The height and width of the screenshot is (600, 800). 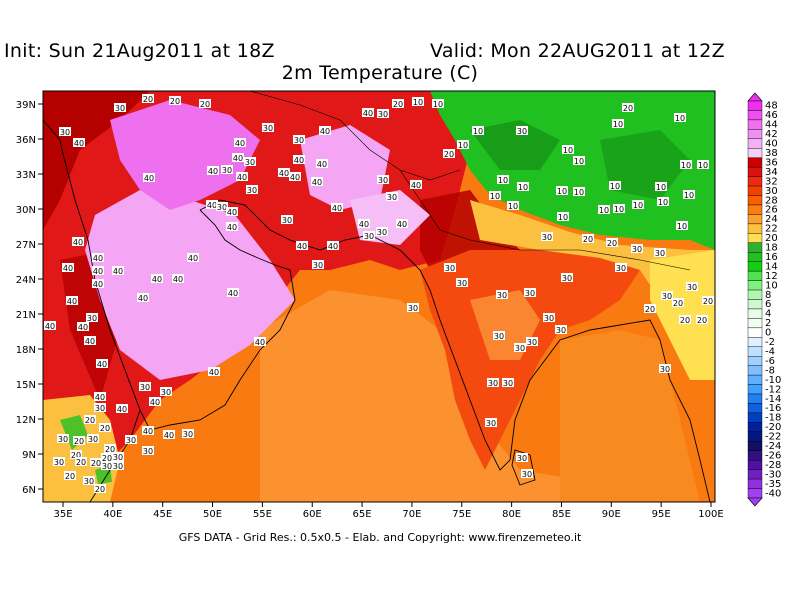 What do you see at coordinates (771, 153) in the screenshot?
I see `colorbar-label: 38` at bounding box center [771, 153].